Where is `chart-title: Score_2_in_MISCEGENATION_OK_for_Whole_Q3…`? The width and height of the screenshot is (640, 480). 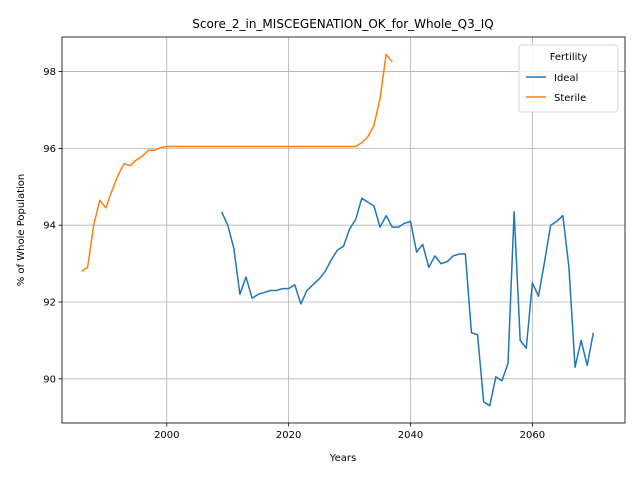
chart-title: Score_2_in_MISCEGENATION_OK_for_Whole_Q3… is located at coordinates (343, 24).